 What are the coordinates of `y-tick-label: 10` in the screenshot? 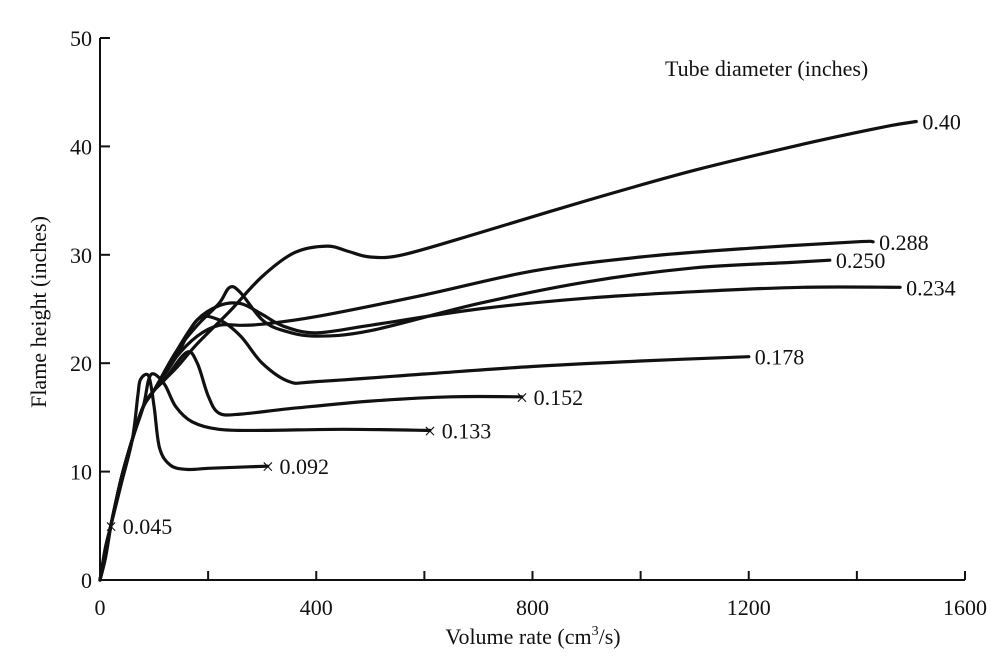 It's located at (81, 472).